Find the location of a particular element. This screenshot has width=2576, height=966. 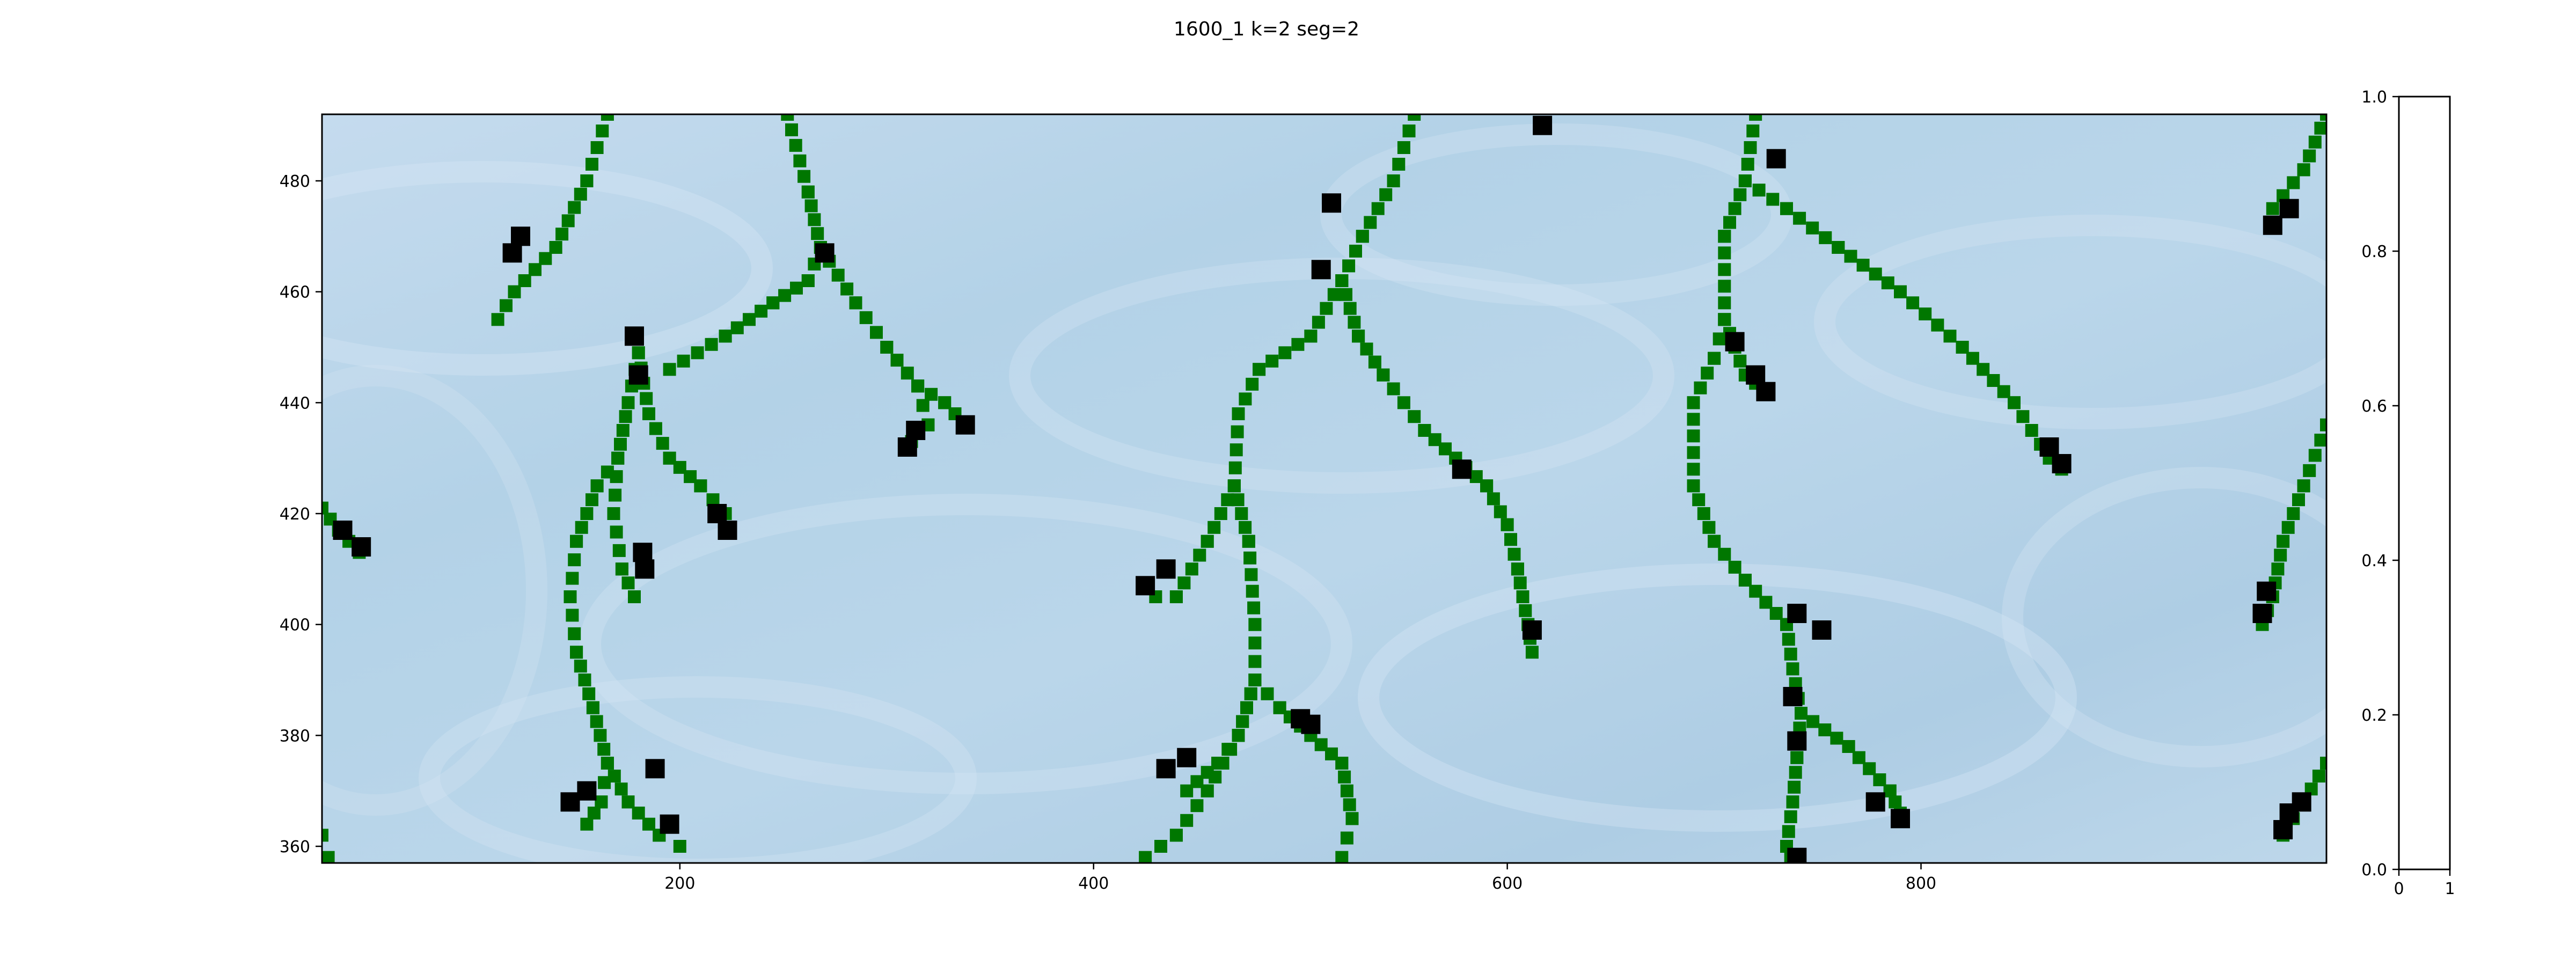

x-tick-label: 600 is located at coordinates (1507, 883).